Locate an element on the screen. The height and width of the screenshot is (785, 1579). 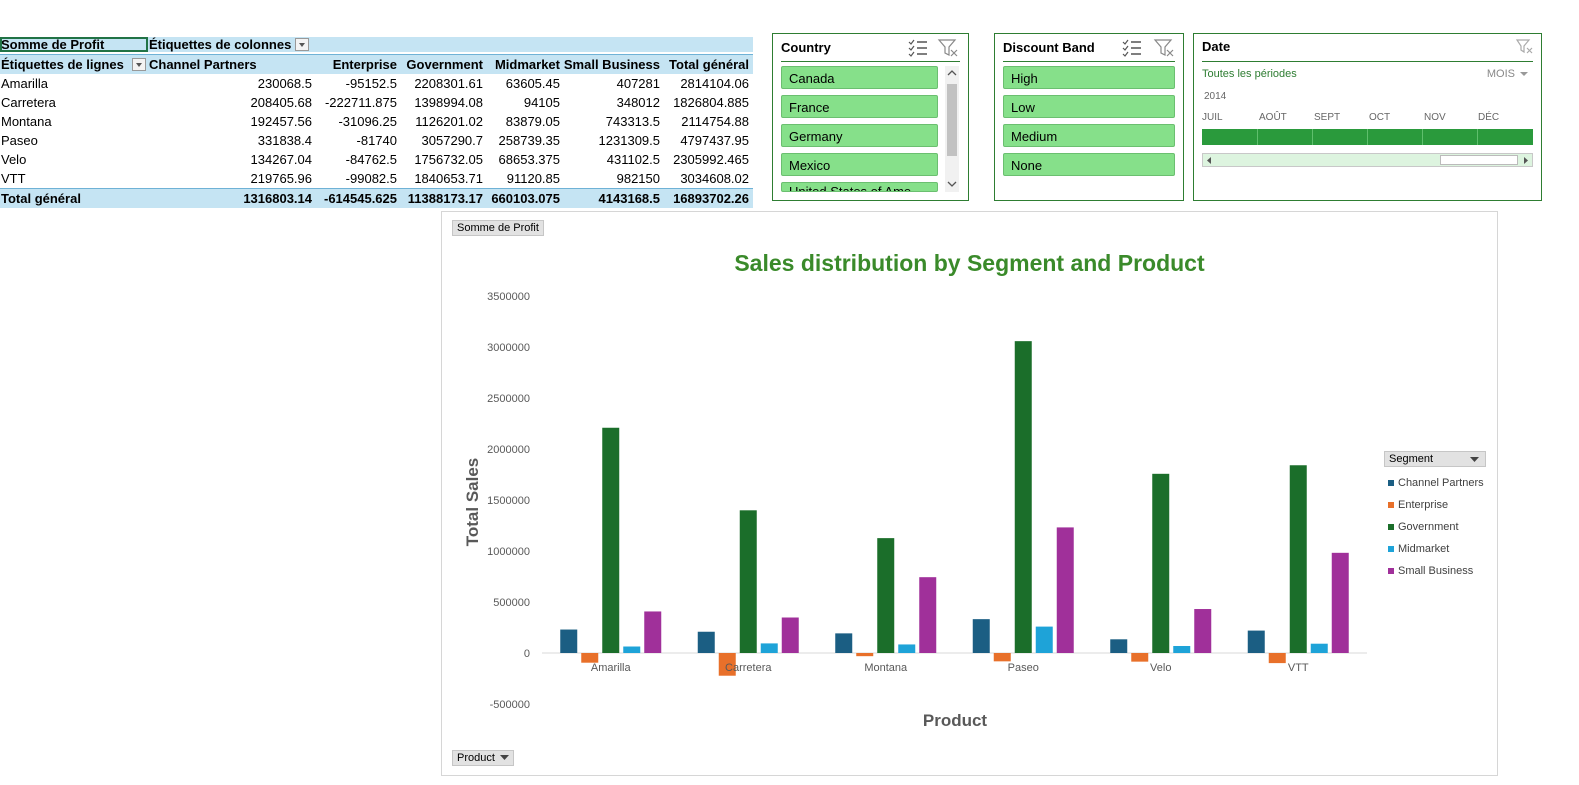
timeline-month: OCT is located at coordinates (1380, 117).